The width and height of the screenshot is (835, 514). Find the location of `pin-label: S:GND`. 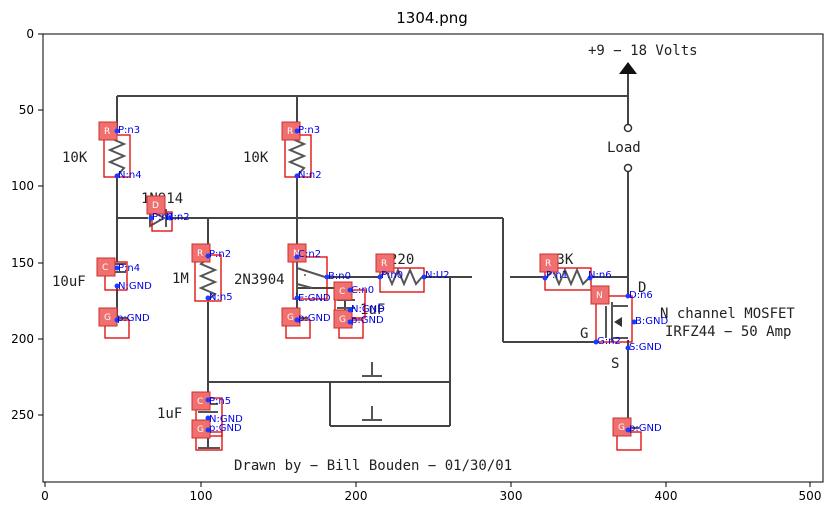

pin-label: S:GND is located at coordinates (645, 347).